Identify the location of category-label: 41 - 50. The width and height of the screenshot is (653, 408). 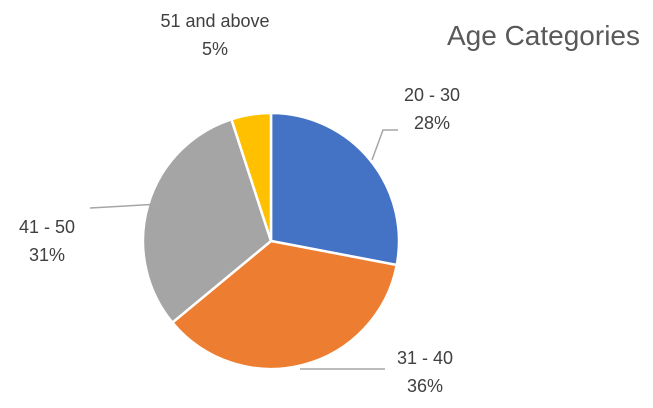
(47, 227).